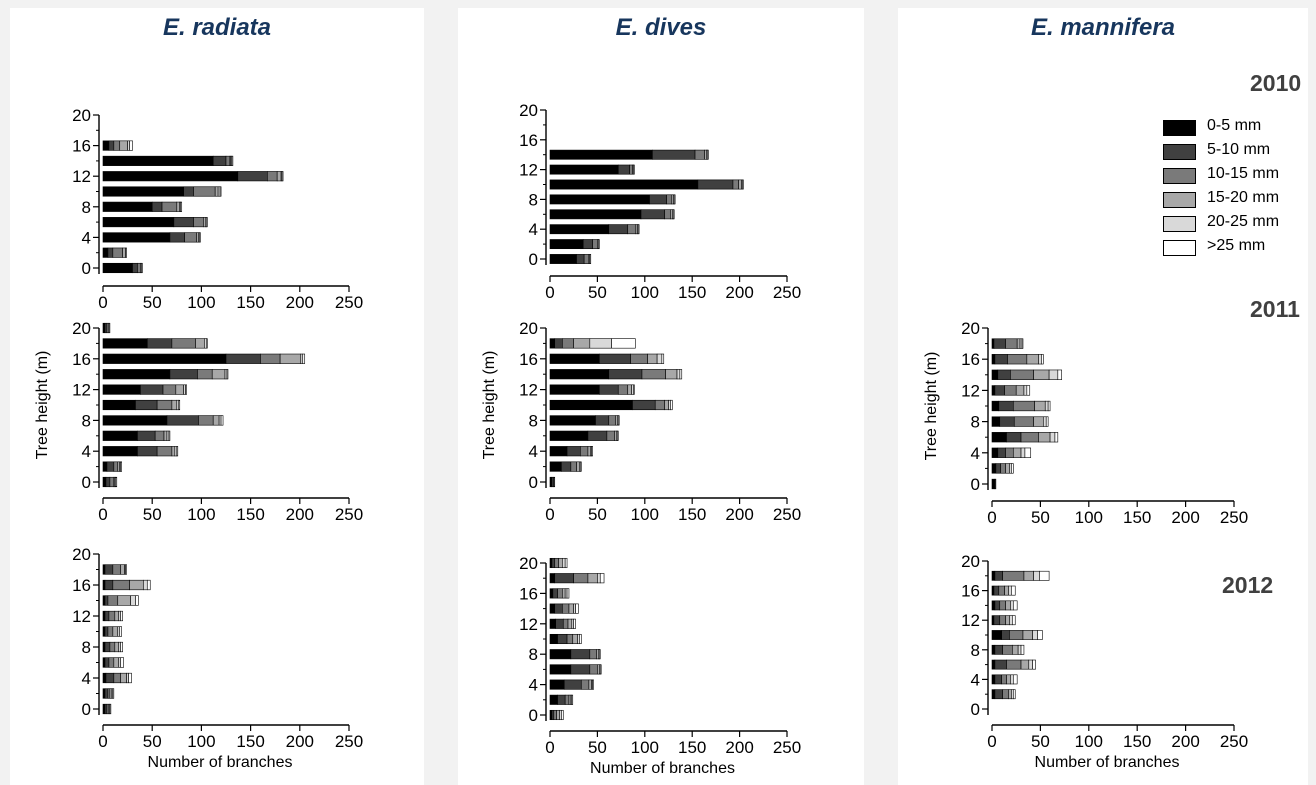 This screenshot has width=1316, height=785. I want to click on species-title-mannifera: E. mannifera, so click(1103, 27).